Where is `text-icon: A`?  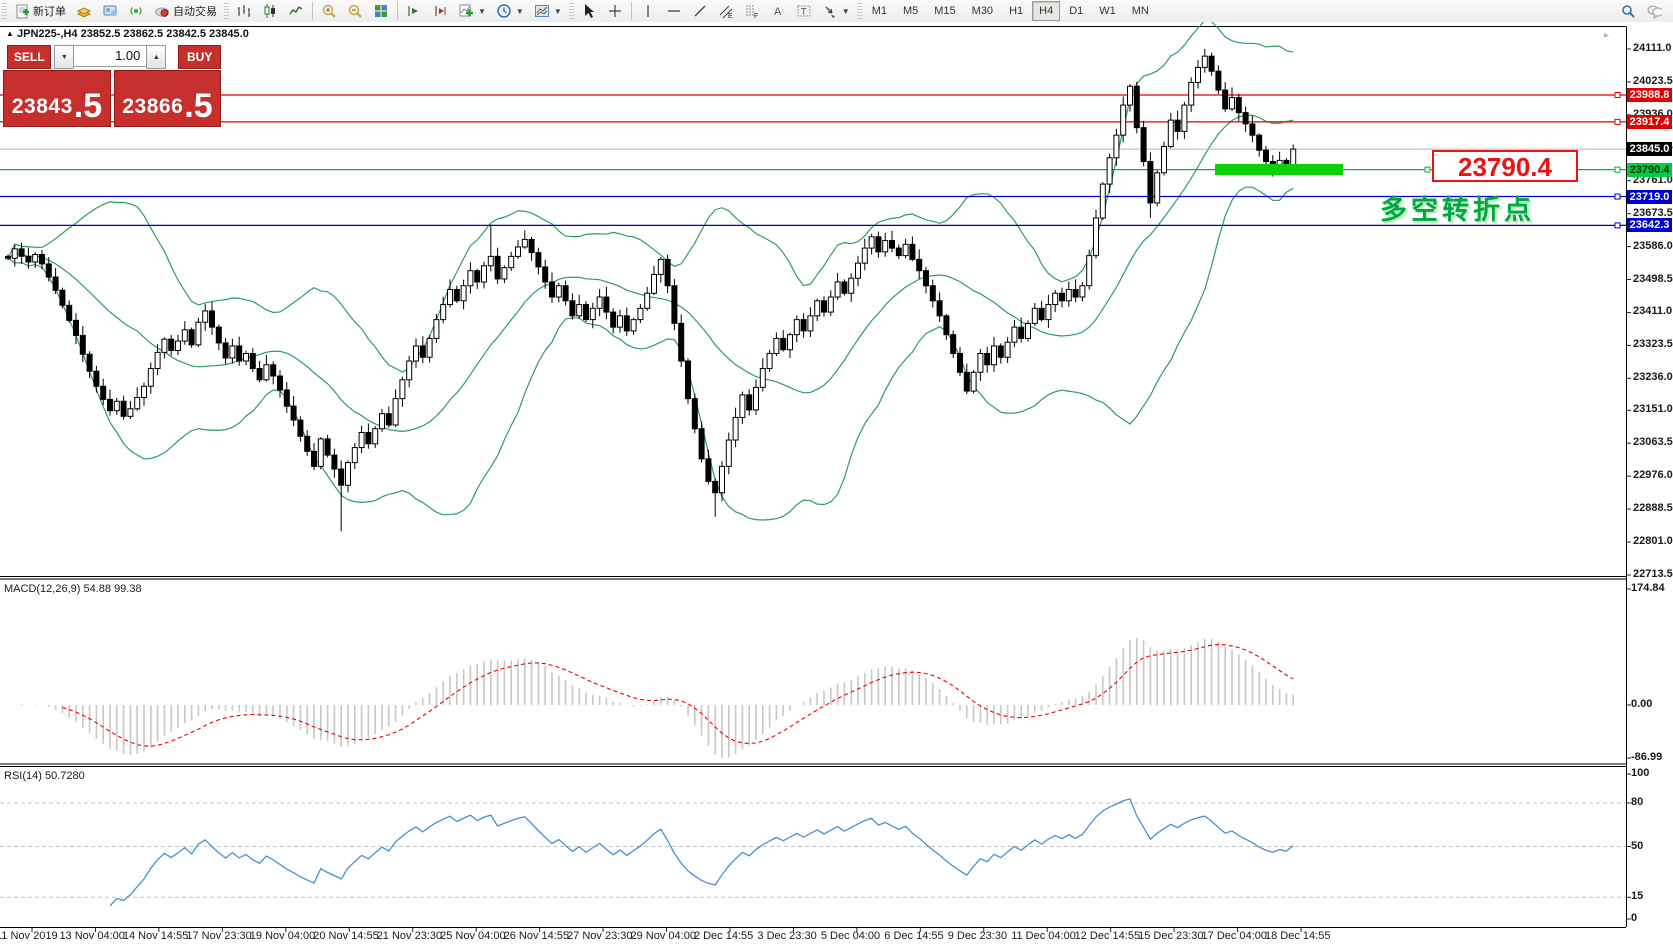 text-icon: A is located at coordinates (778, 11).